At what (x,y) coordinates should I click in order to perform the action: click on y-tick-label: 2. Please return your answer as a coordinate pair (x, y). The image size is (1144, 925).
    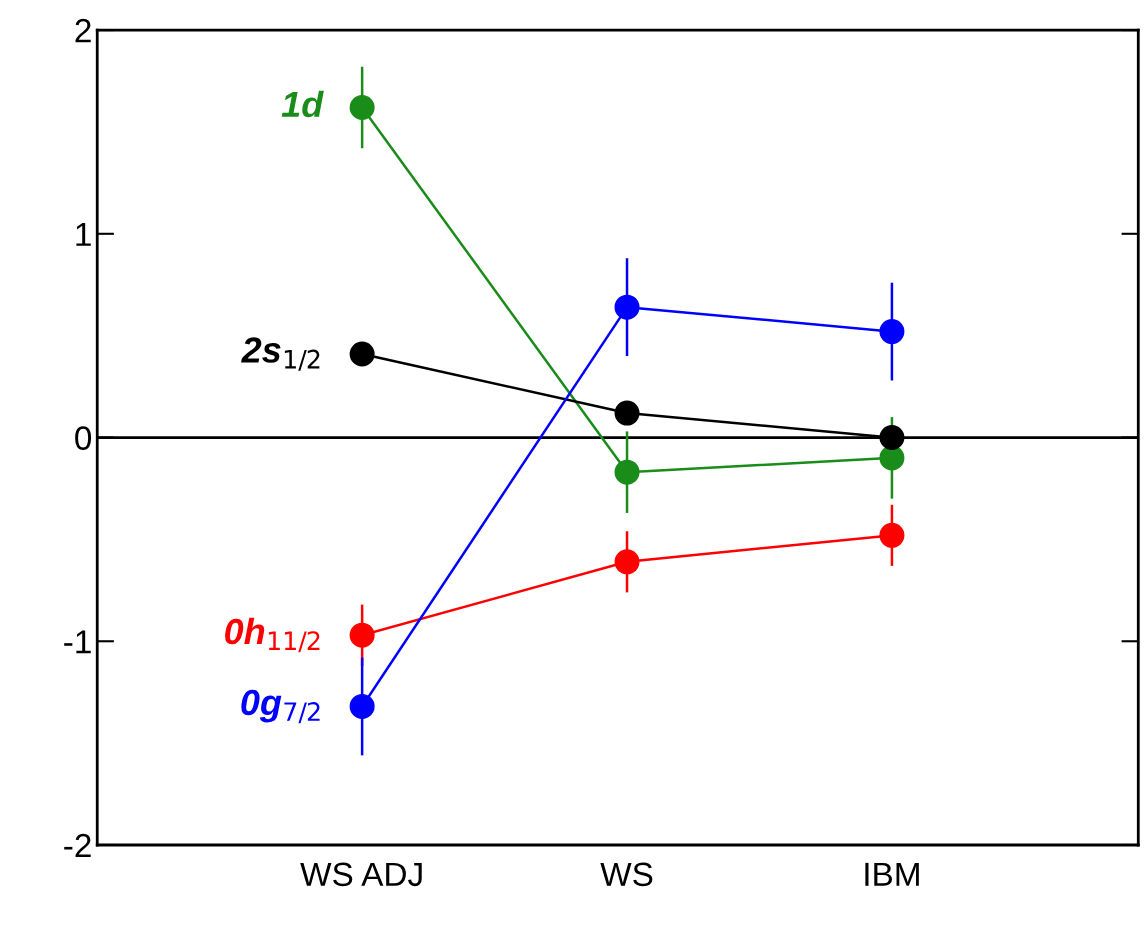
    Looking at the image, I should click on (83, 30).